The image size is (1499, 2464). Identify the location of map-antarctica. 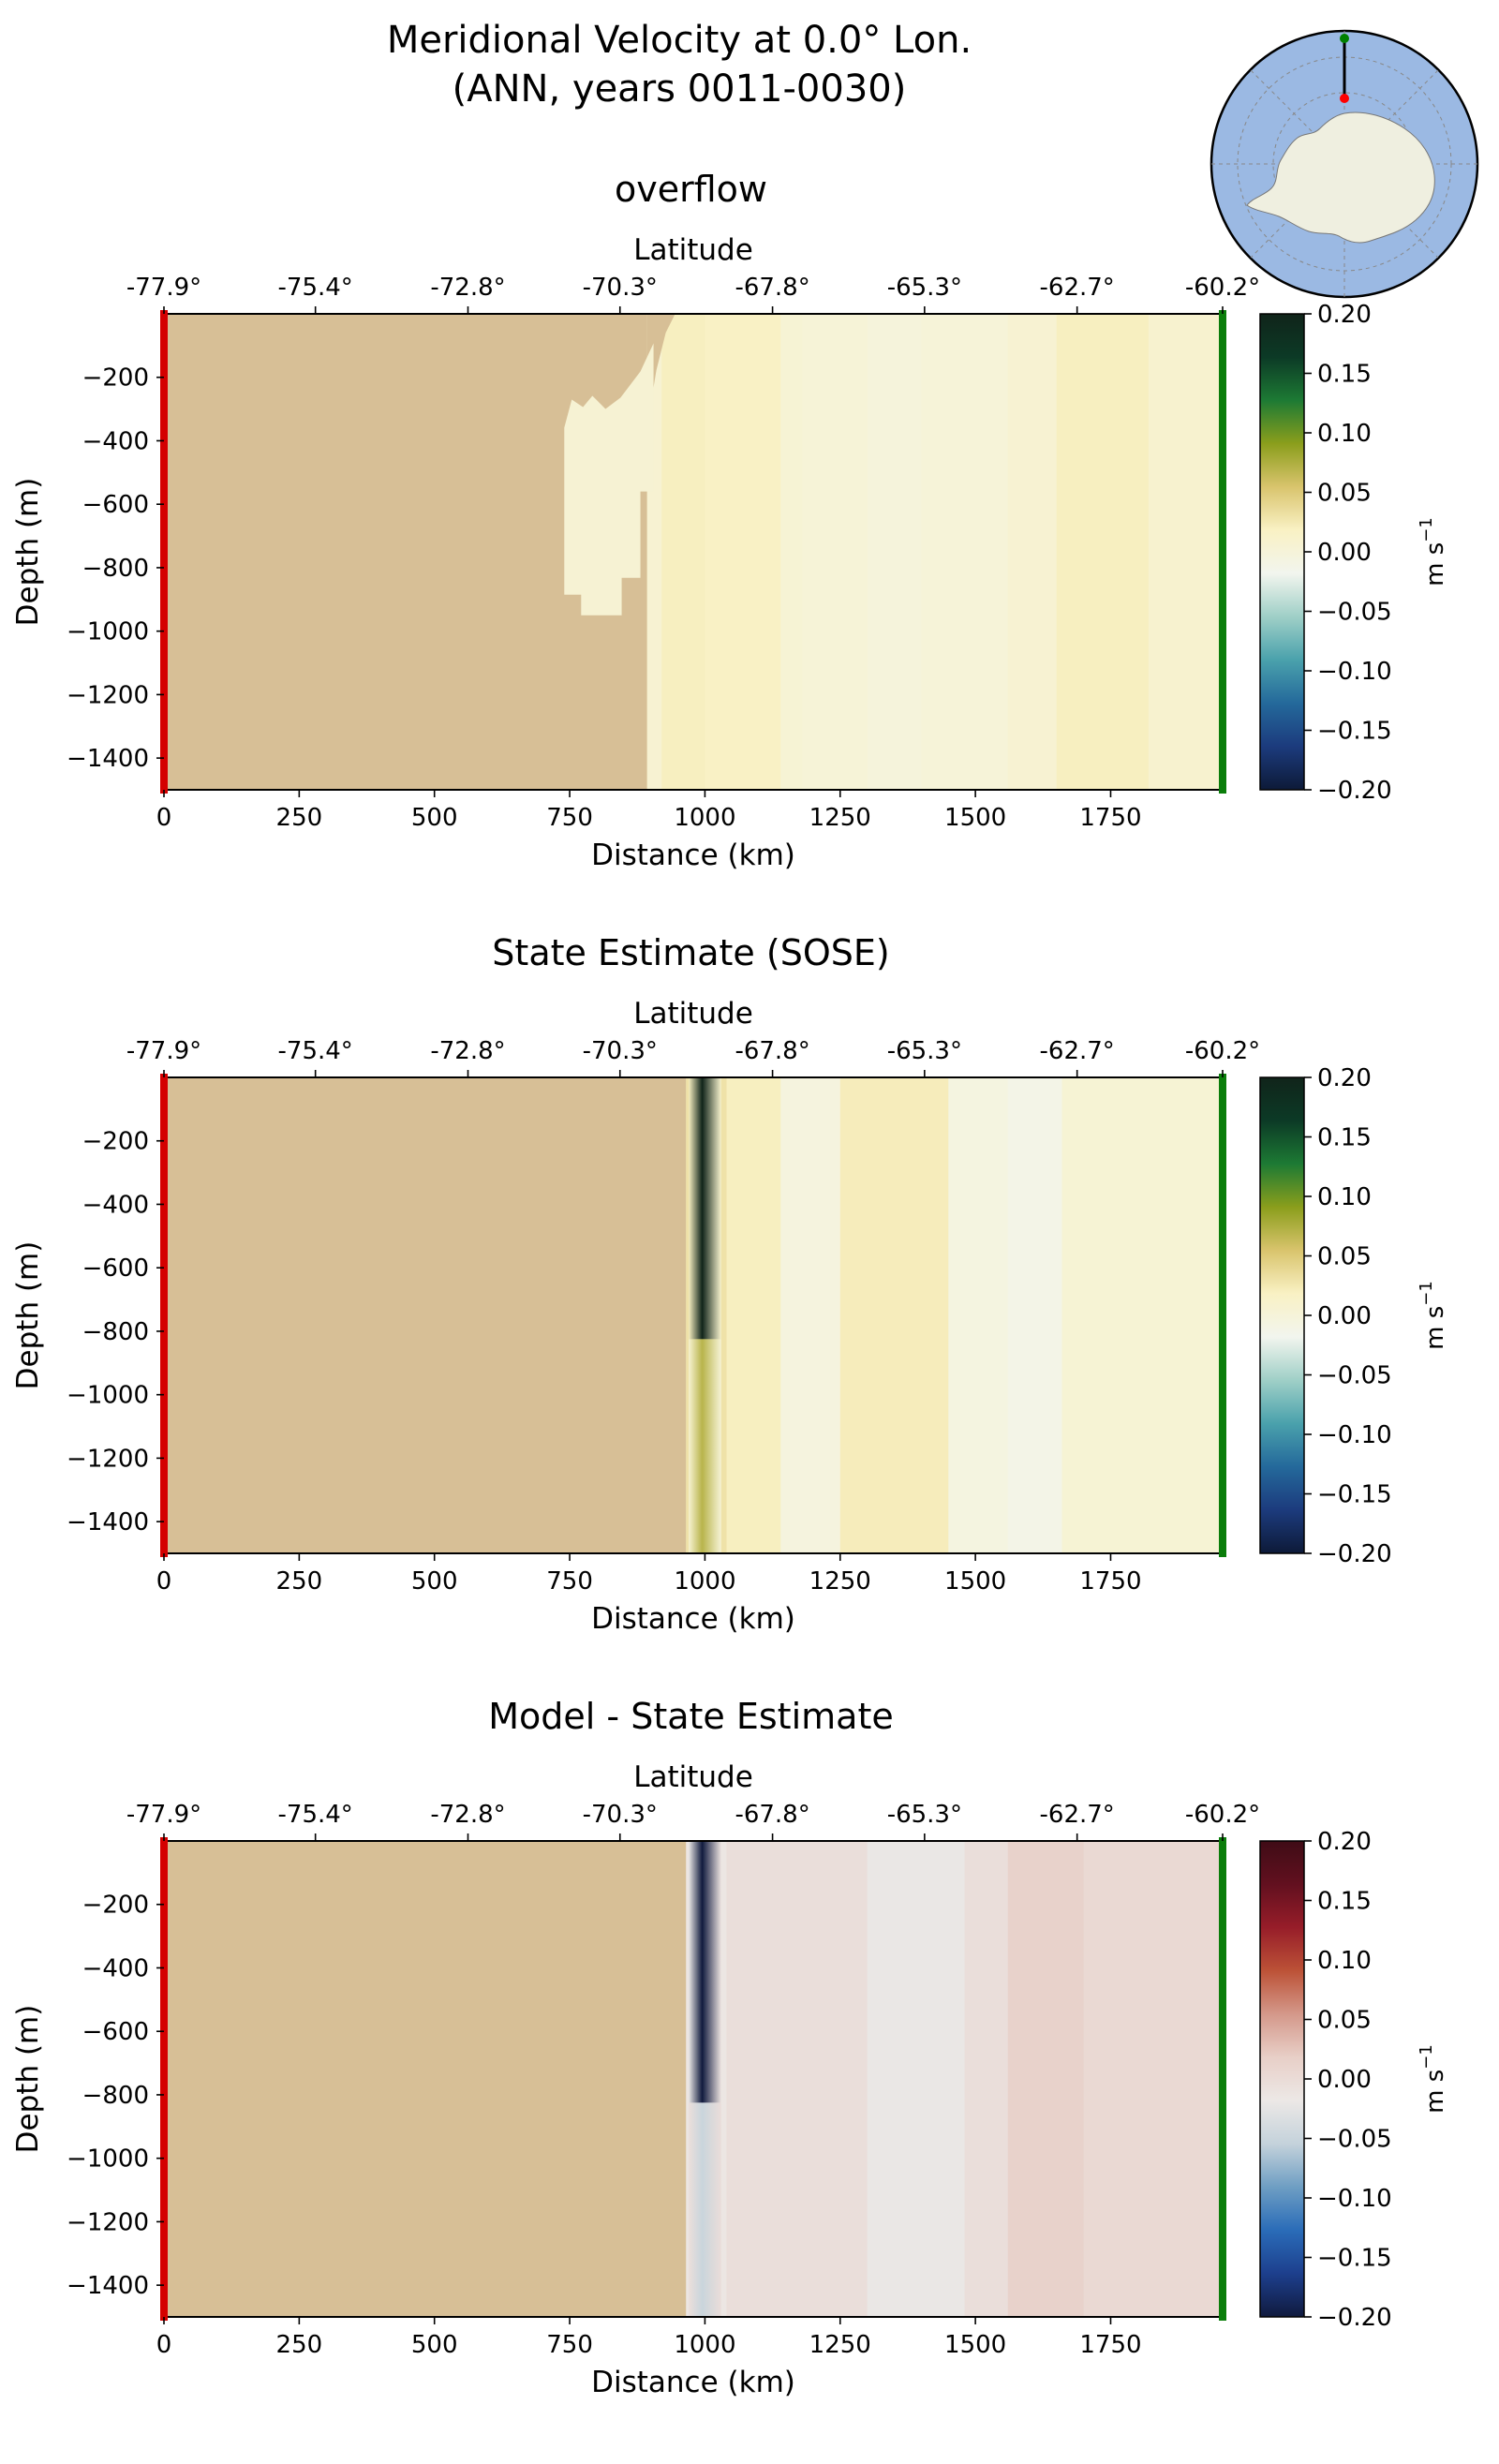
(1340, 178).